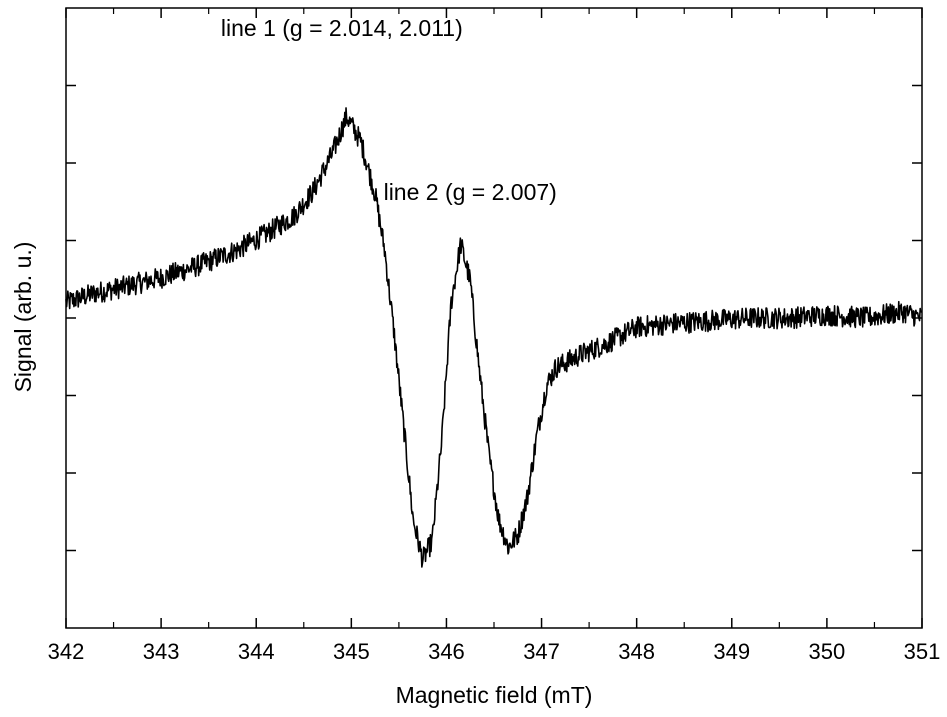 The height and width of the screenshot is (717, 947). Describe the element at coordinates (731, 651) in the screenshot. I see `x-tick-label: 349` at that location.